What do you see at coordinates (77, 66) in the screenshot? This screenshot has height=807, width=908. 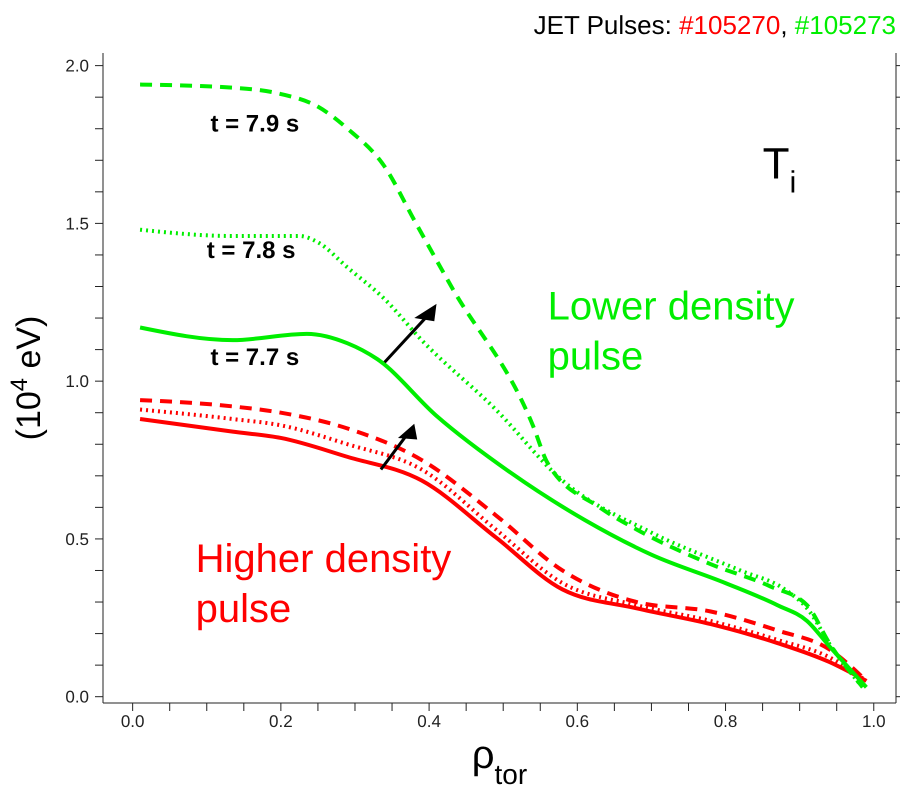 I see `y-tick-label: 2.0` at bounding box center [77, 66].